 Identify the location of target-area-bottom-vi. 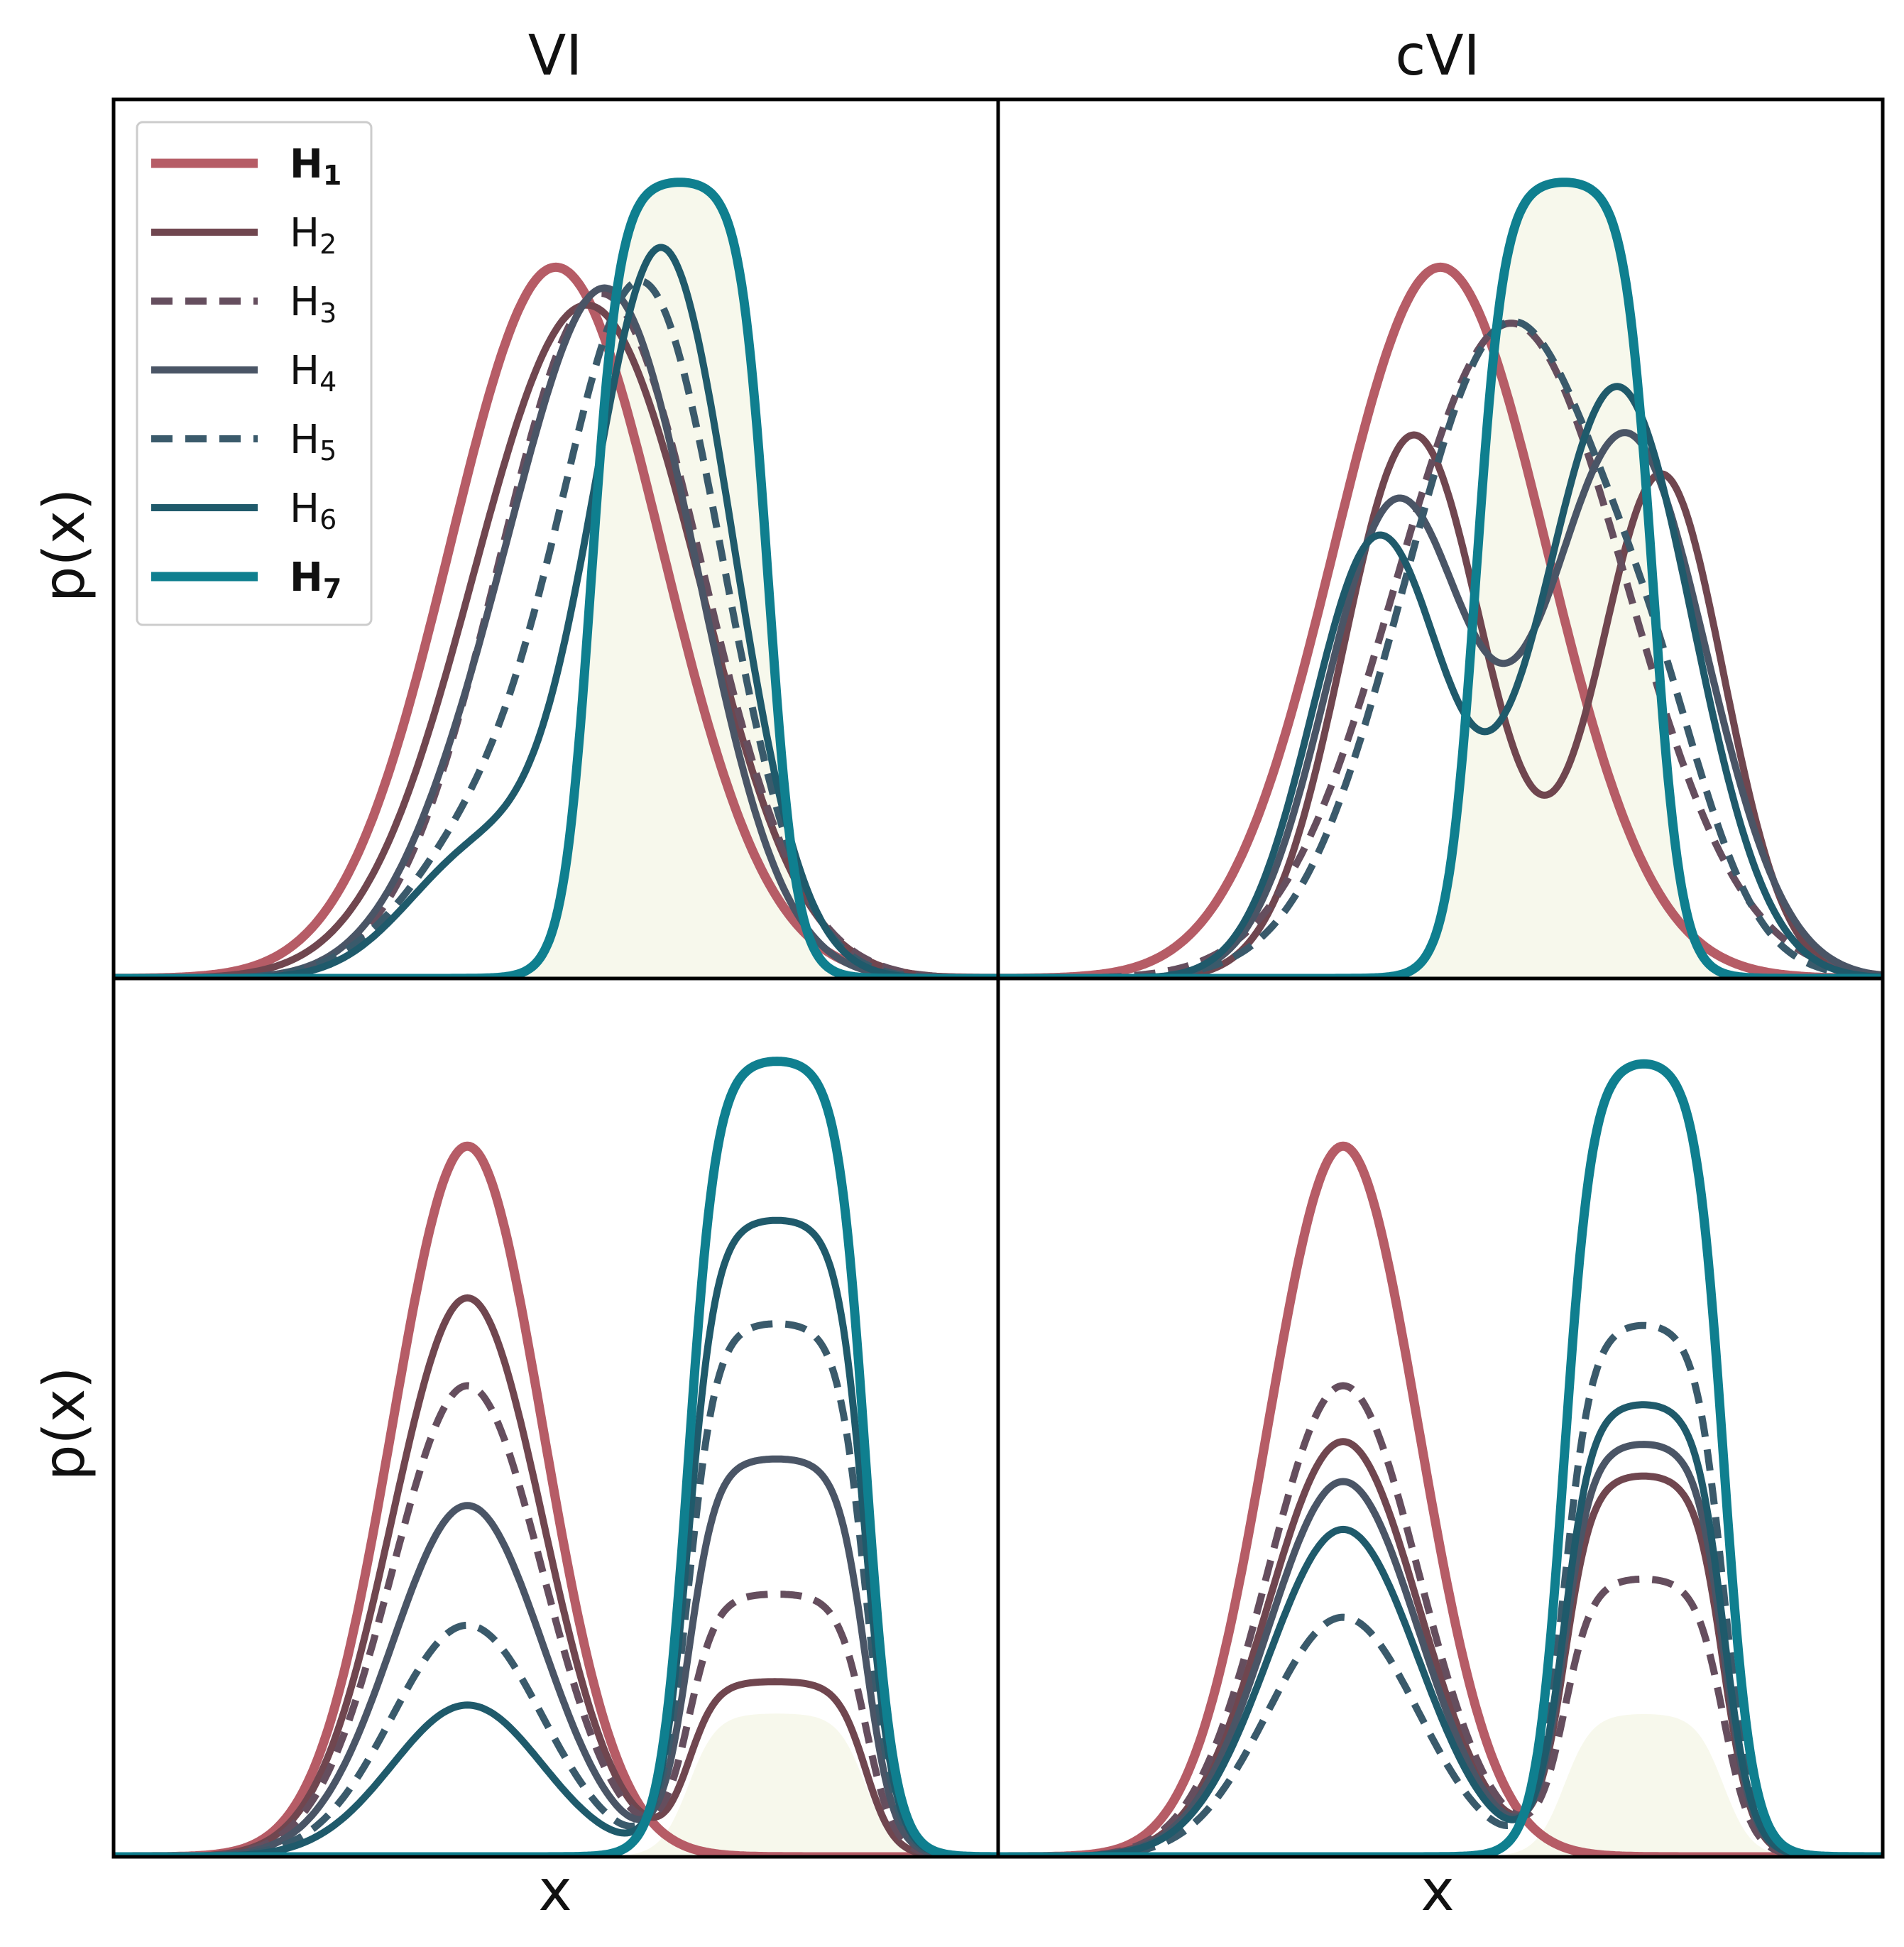
(556, 1785).